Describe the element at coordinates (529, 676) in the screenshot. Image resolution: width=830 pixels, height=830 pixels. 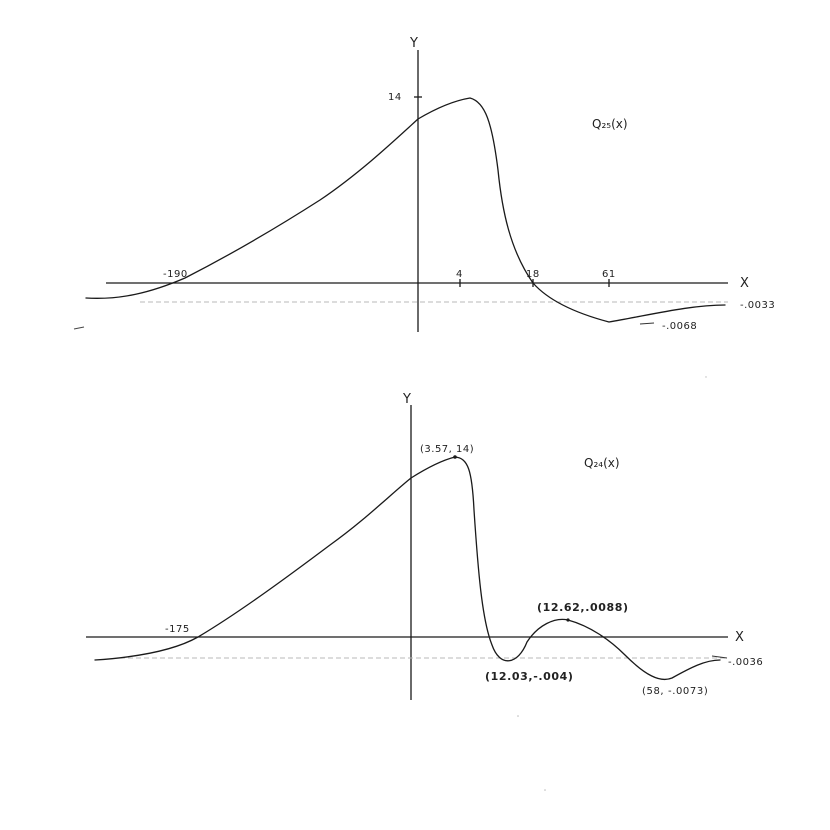
I see `q24-local-min-annotation: (12.03,-.004)` at that location.